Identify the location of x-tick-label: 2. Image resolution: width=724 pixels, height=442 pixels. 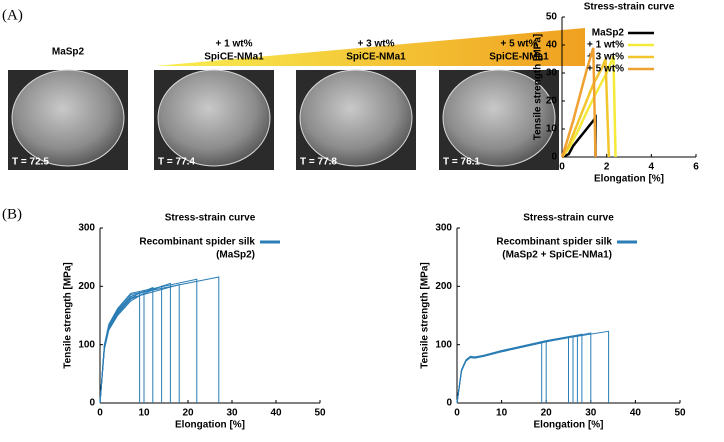
(607, 167).